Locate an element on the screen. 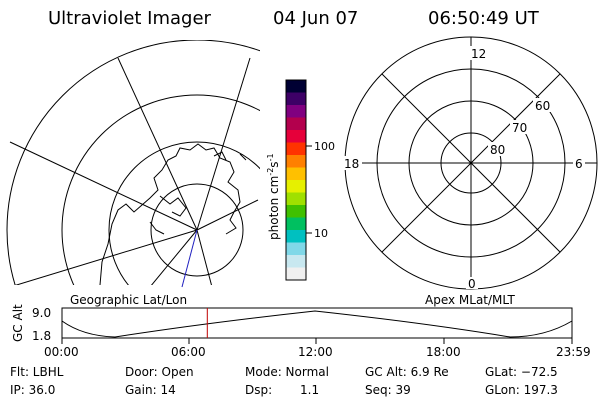  mlt-label-18: 18 is located at coordinates (351, 164).